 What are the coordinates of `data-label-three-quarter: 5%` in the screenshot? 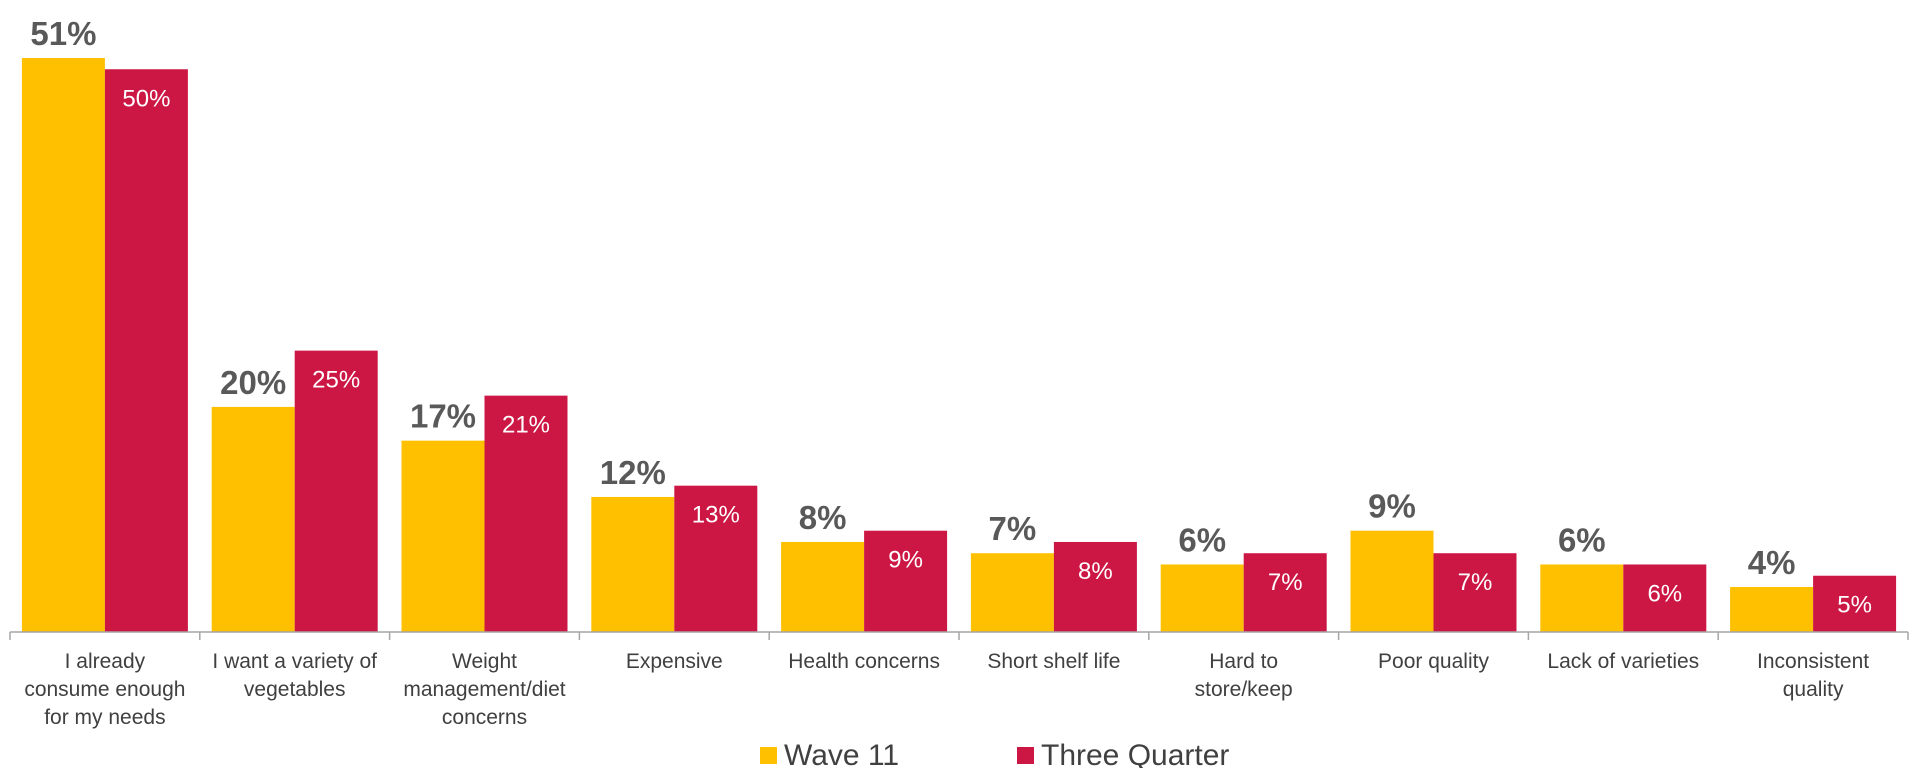 It's located at (1854, 605).